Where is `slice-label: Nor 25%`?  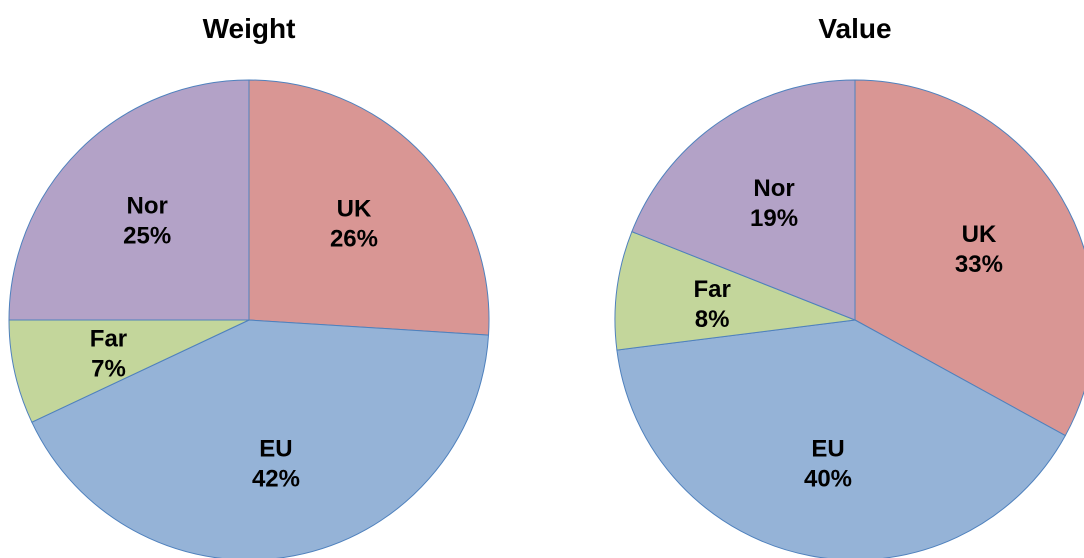 slice-label: Nor 25% is located at coordinates (147, 220).